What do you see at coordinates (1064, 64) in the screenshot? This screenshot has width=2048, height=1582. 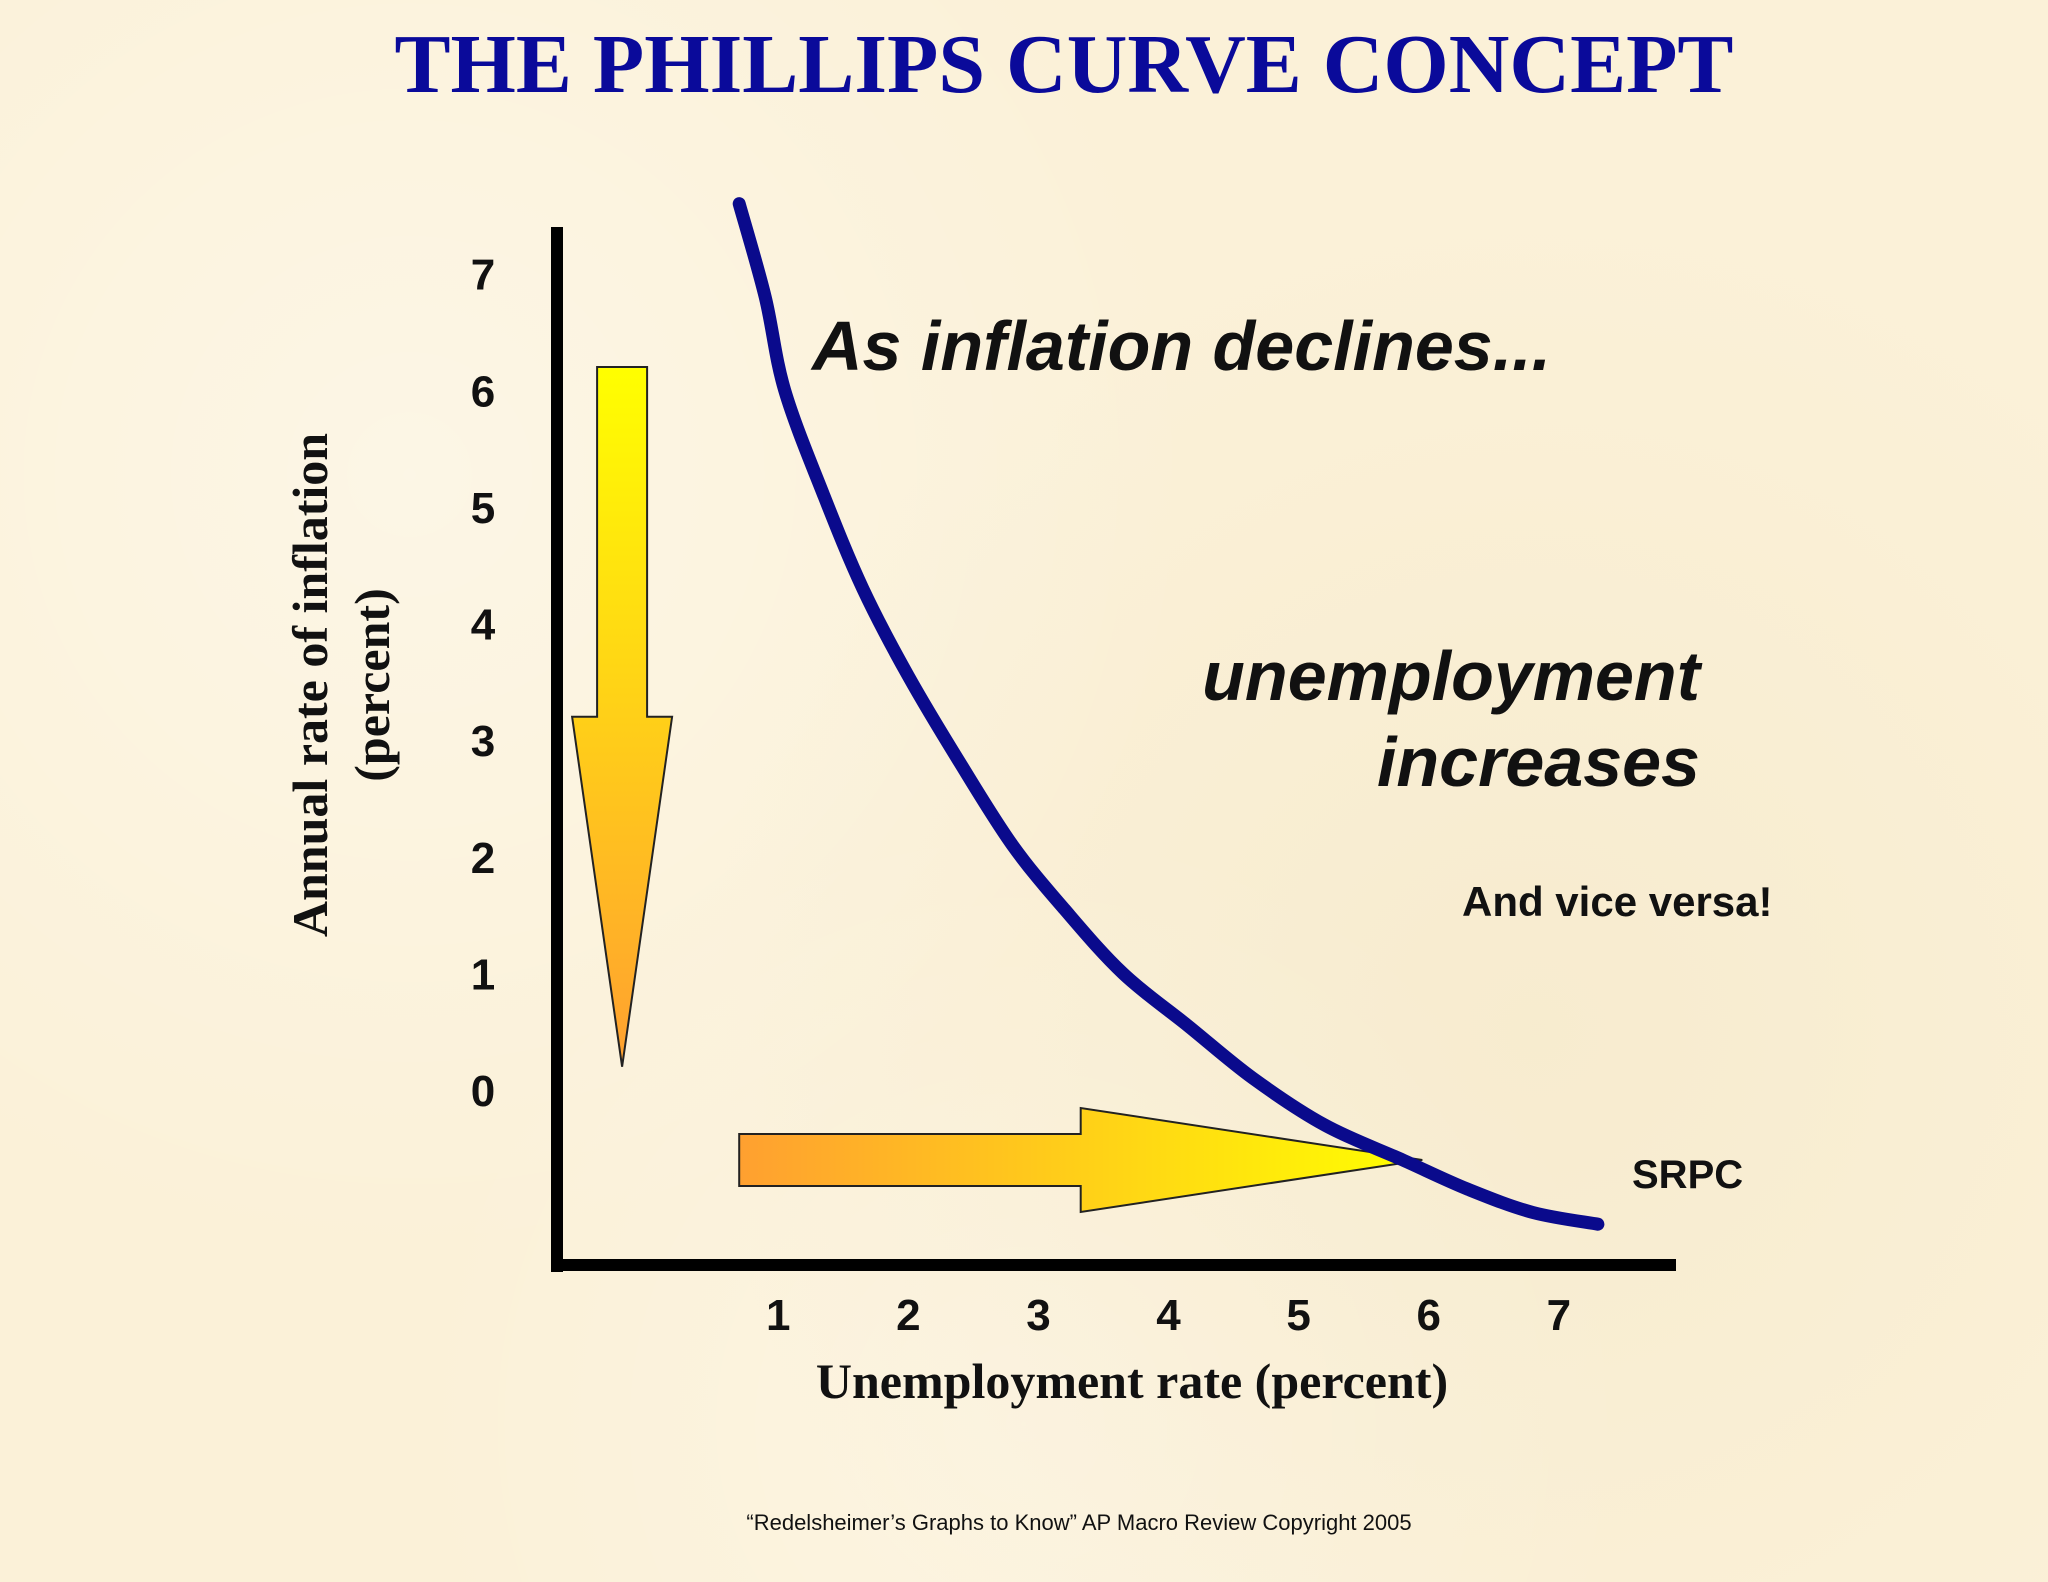 I see `chart-title: THE PHILLIPS CURVE CONCEPT` at bounding box center [1064, 64].